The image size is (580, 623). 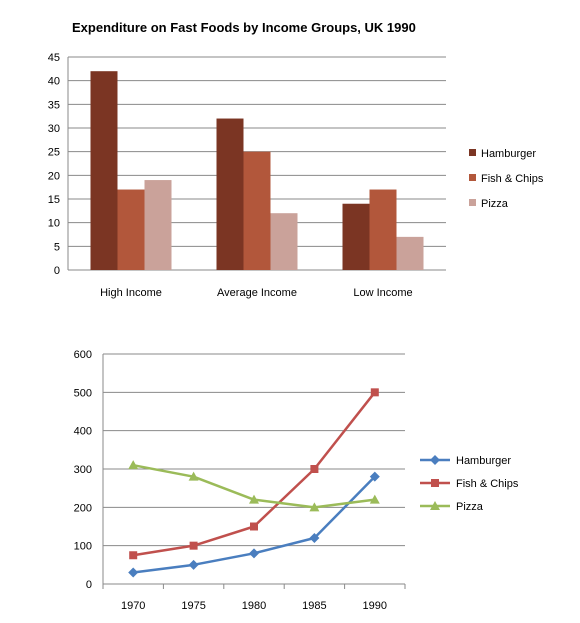 What do you see at coordinates (83, 432) in the screenshot?
I see `line-y-tick-label: 400` at bounding box center [83, 432].